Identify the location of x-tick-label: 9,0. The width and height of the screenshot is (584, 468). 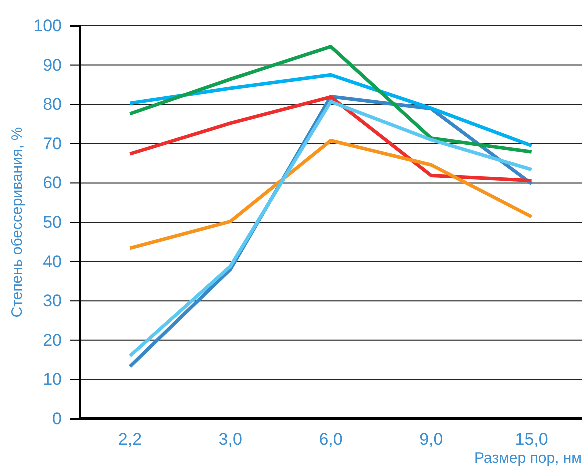
(432, 440).